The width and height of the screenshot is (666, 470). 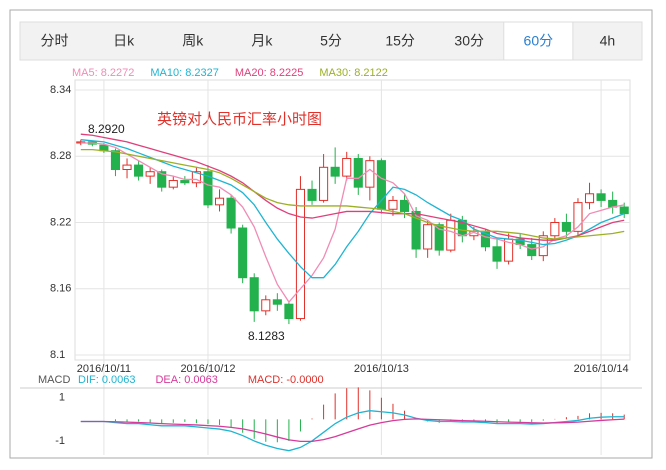 I want to click on legend-entry: DIF: 0.0063, so click(x=106, y=380).